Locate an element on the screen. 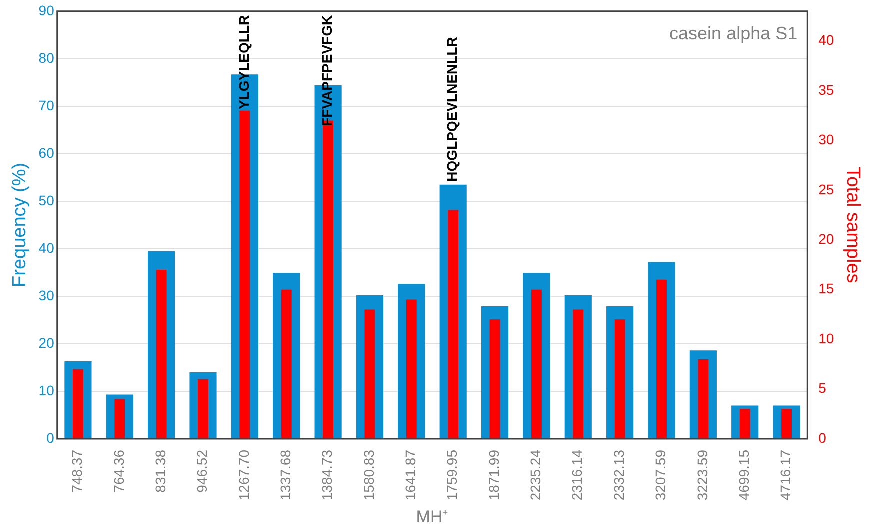 This screenshot has height=532, width=878. annotation: HQGLPQEVLNENLLR is located at coordinates (452, 109).